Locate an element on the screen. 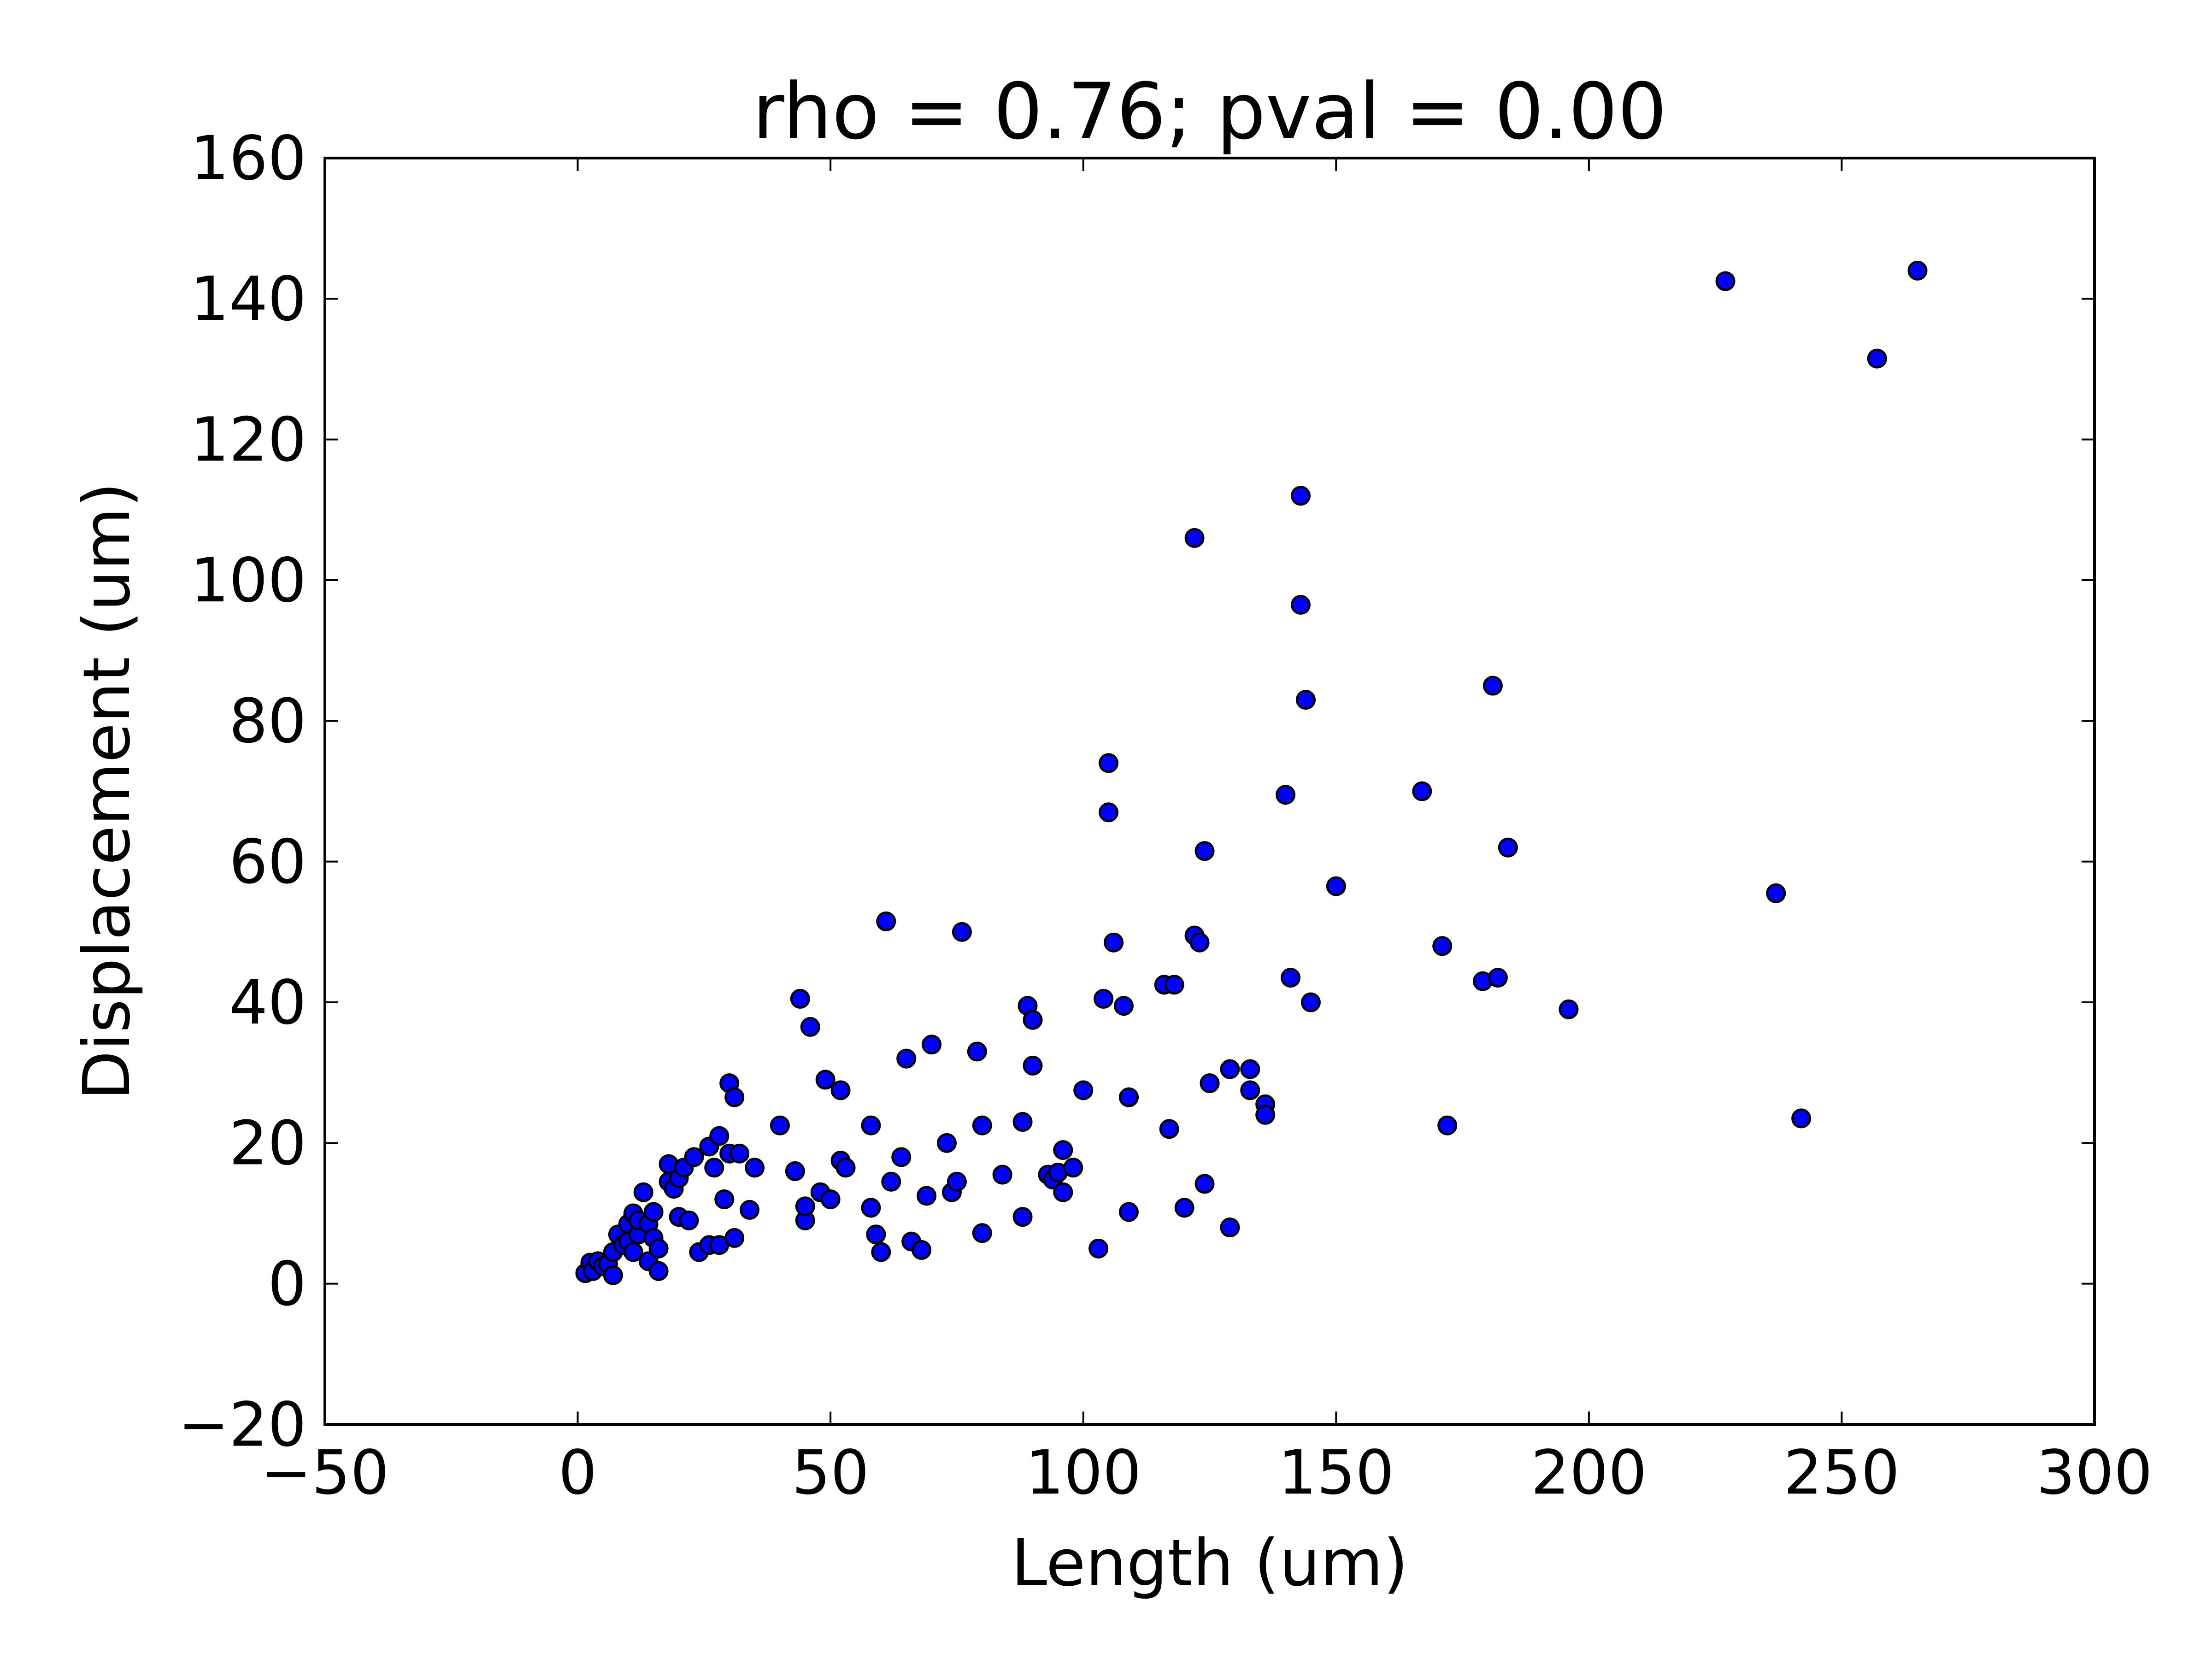  x-tick-label: 50 is located at coordinates (830, 1472).